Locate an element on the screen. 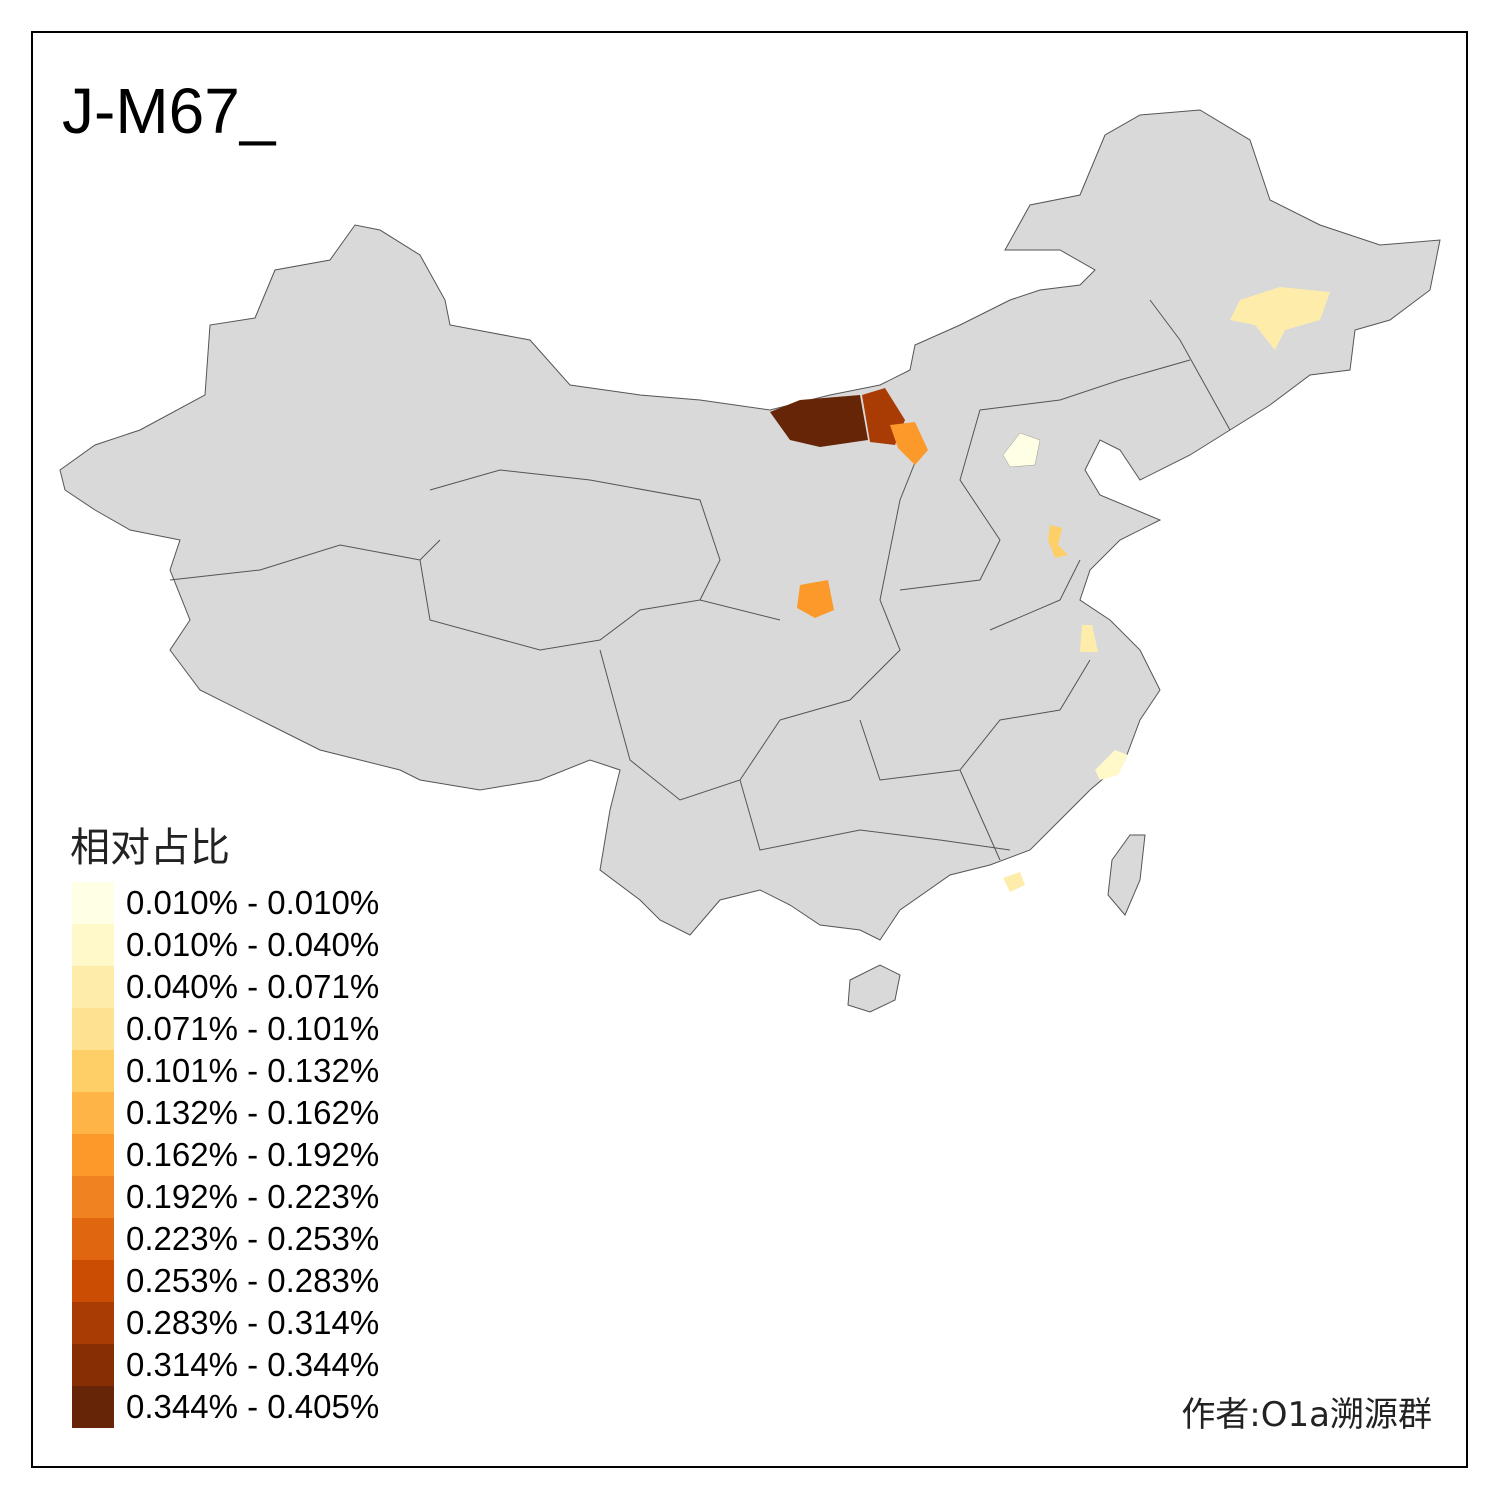 The height and width of the screenshot is (1500, 1500). legend-label: 0.071% - 0.101% is located at coordinates (253, 1028).